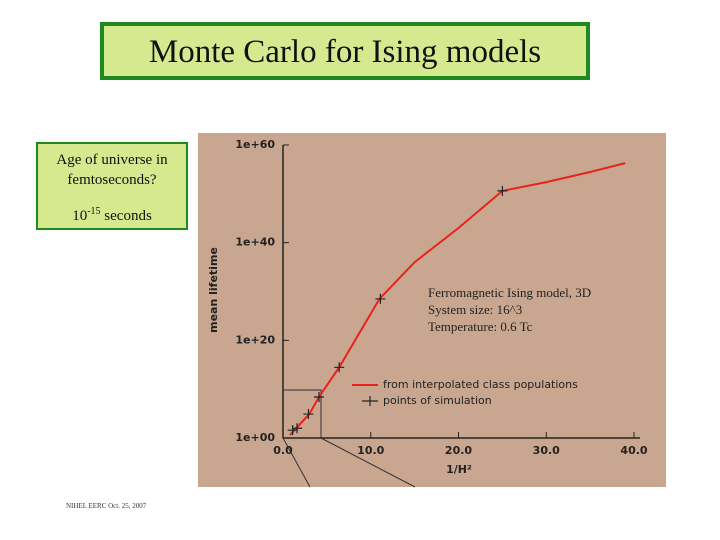 The width and height of the screenshot is (720, 540). I want to click on answer-unit: seconds, so click(128, 216).